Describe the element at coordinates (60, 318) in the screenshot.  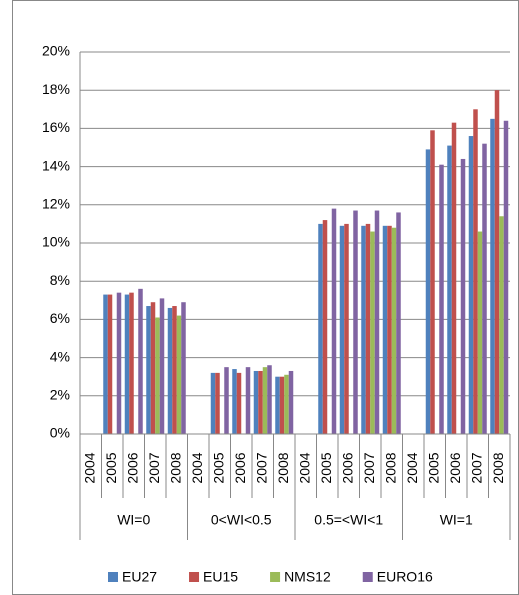
I see `y-tick-label: 6%` at that location.